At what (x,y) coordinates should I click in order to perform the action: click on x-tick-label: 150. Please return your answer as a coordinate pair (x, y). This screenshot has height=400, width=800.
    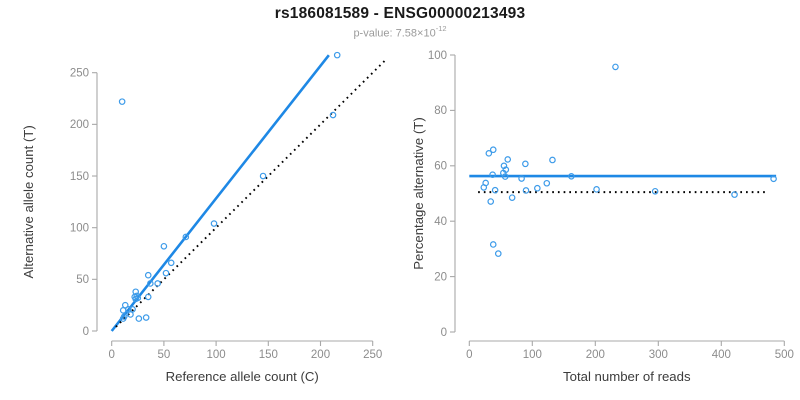
    Looking at the image, I should click on (268, 355).